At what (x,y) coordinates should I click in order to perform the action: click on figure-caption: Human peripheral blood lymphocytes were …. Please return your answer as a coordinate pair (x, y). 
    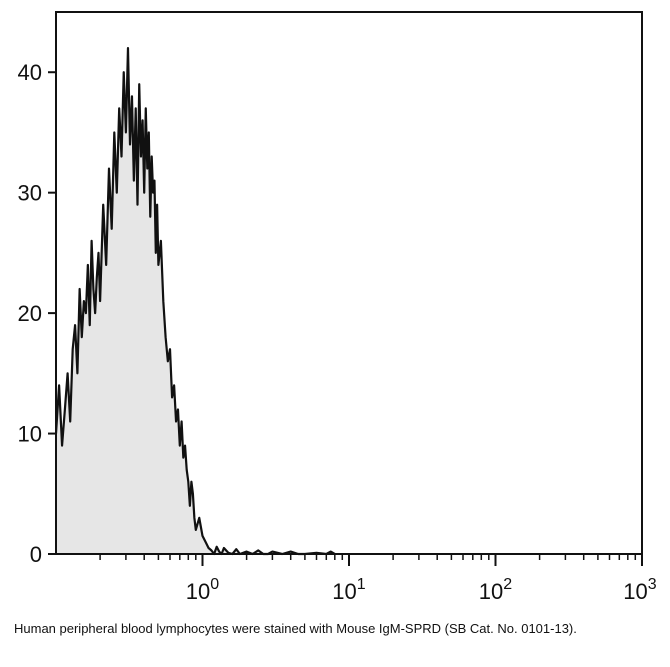
    Looking at the image, I should click on (295, 628).